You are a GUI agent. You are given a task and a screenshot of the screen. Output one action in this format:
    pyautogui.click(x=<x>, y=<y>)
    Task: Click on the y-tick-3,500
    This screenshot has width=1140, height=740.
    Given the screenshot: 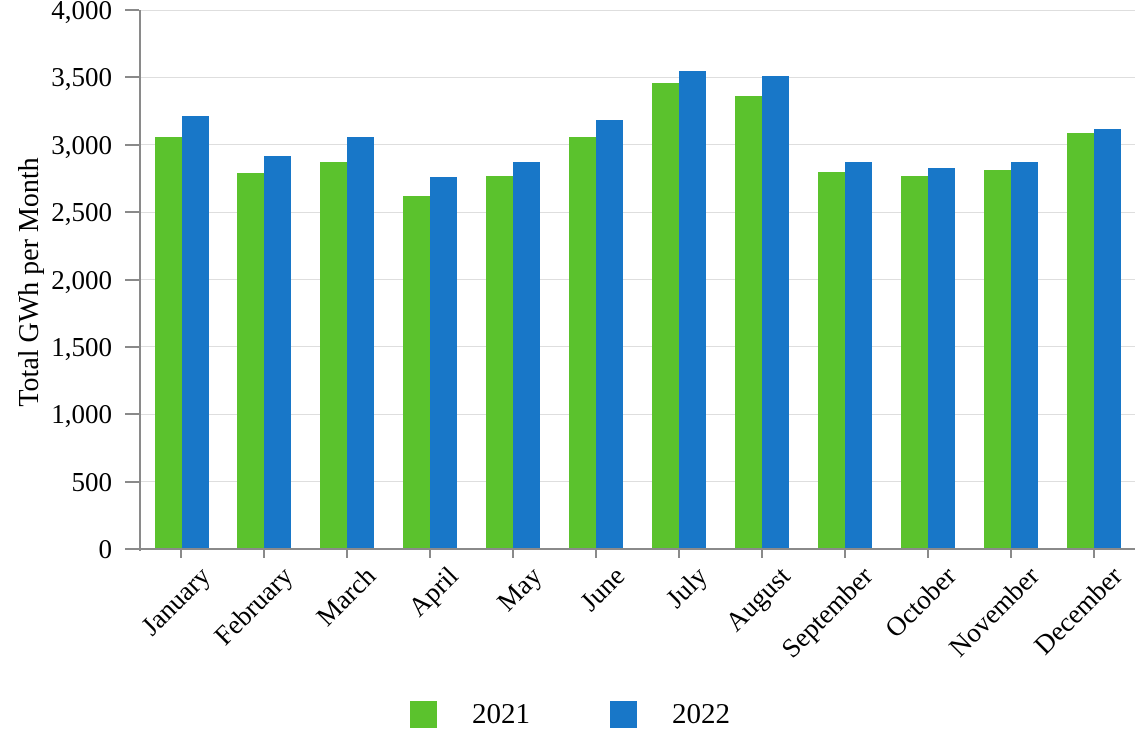 What is the action you would take?
    pyautogui.click(x=132, y=77)
    